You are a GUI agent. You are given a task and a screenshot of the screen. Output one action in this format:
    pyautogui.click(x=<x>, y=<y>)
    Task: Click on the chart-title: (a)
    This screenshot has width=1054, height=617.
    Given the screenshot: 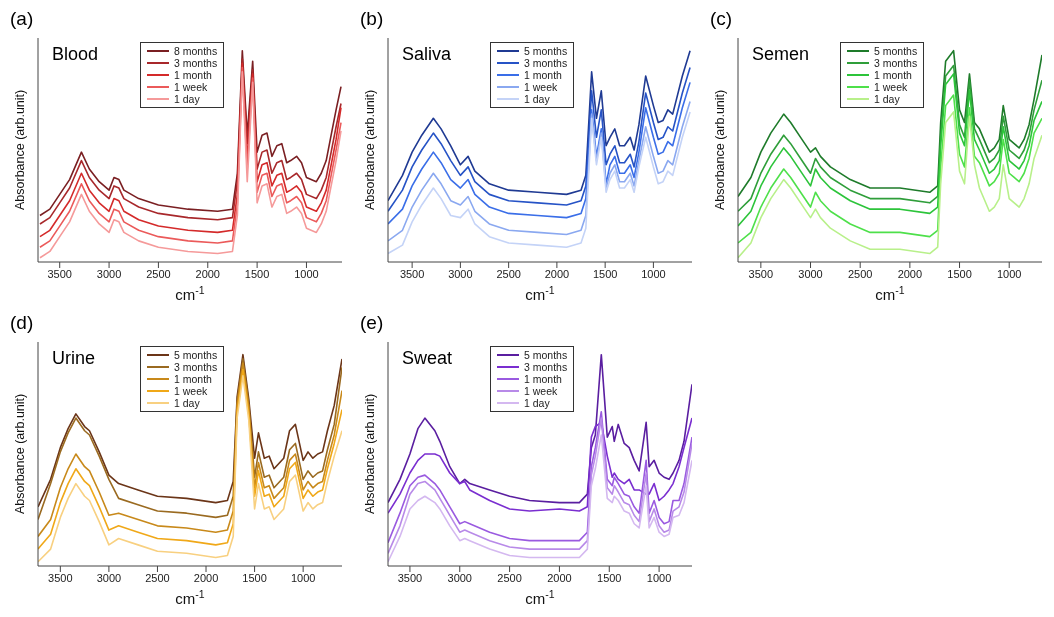 What is the action you would take?
    pyautogui.click(x=22, y=19)
    